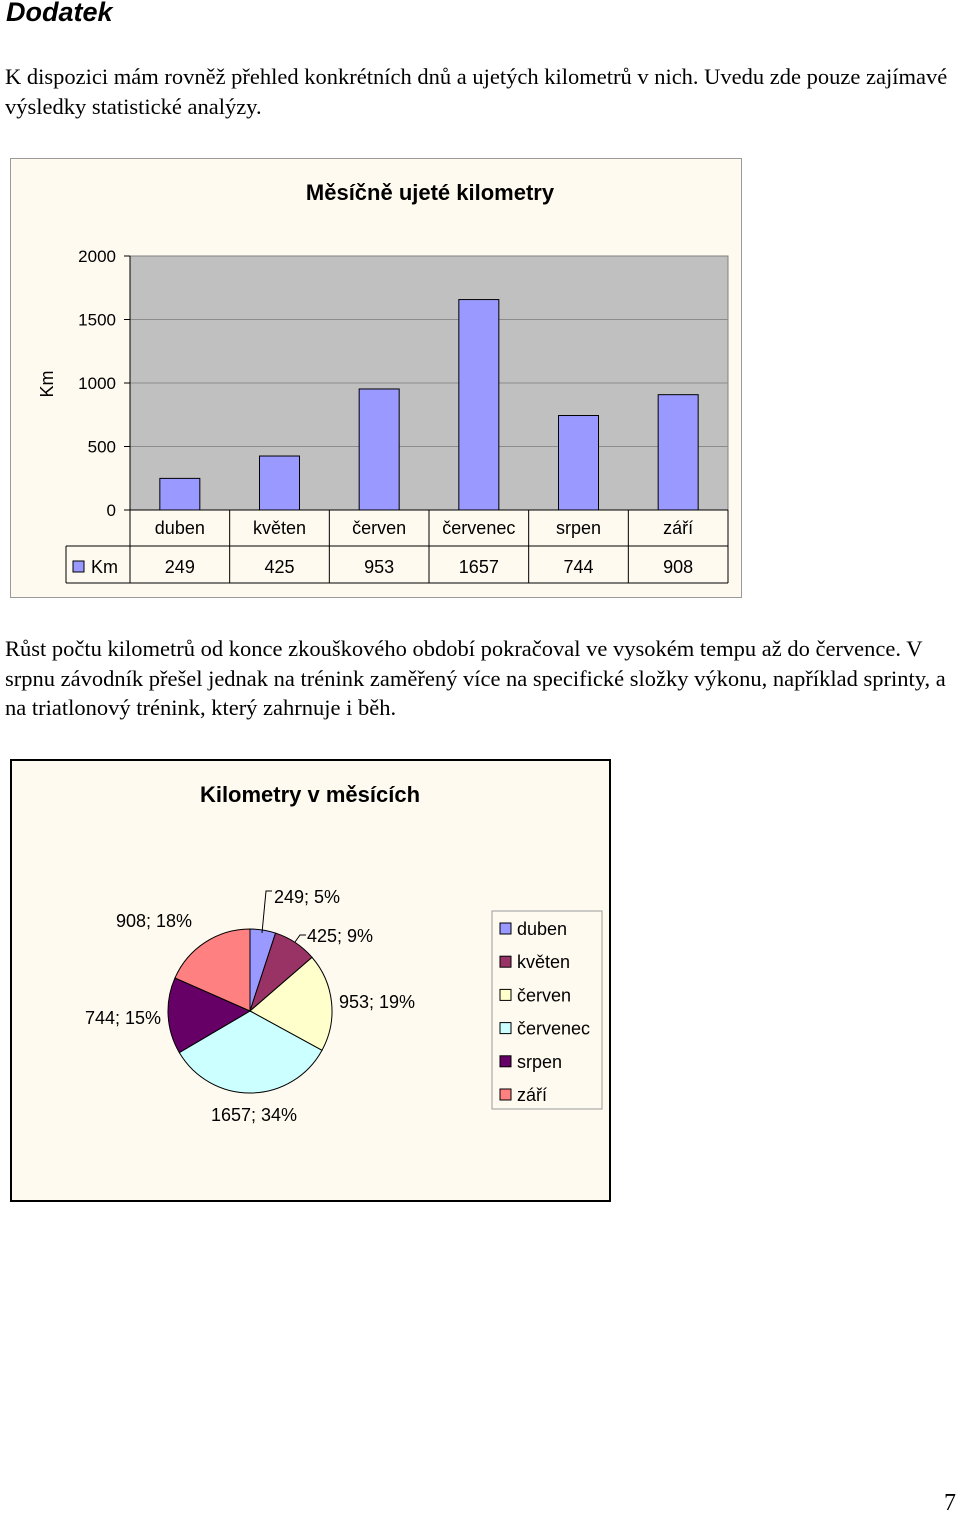 The image size is (960, 1517). I want to click on legend-label: září, so click(532, 1095).